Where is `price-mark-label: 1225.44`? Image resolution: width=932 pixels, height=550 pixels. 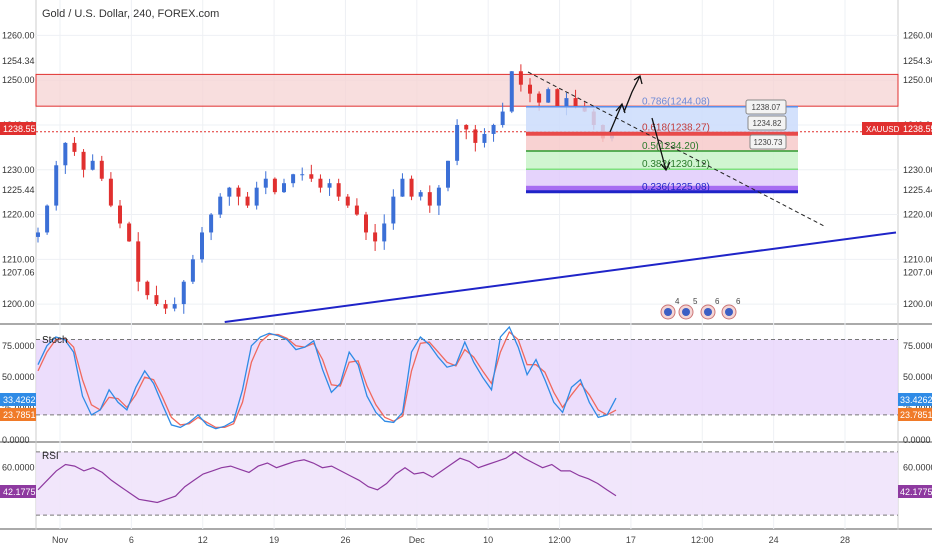 price-mark-label: 1225.44 is located at coordinates (917, 190).